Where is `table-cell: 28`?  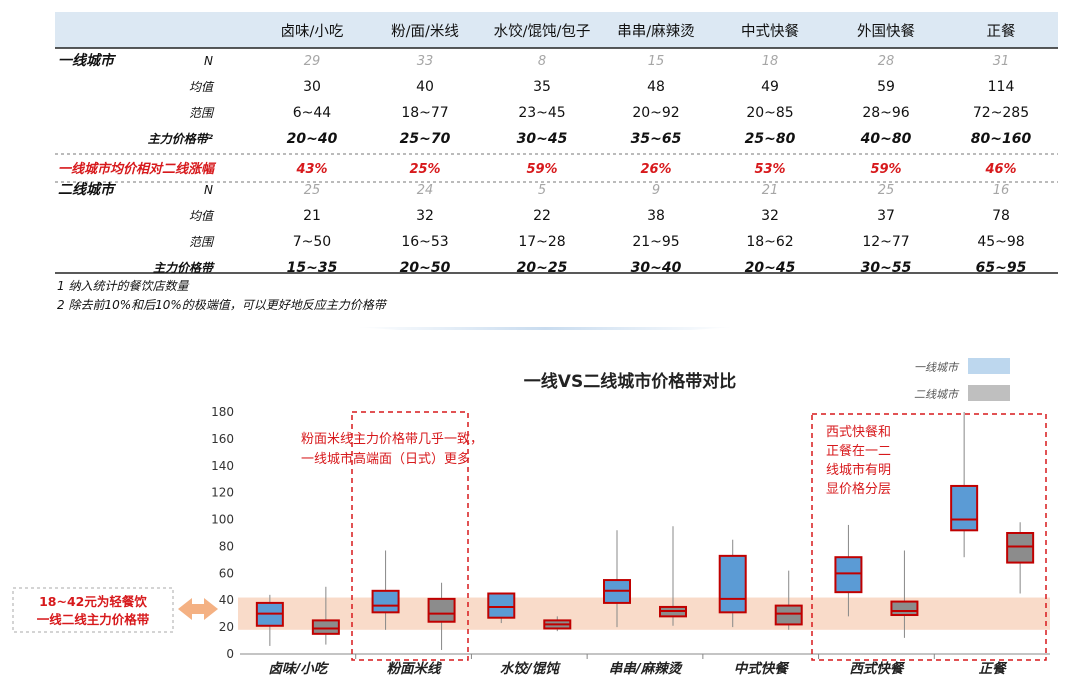
table-cell: 28 is located at coordinates (886, 61).